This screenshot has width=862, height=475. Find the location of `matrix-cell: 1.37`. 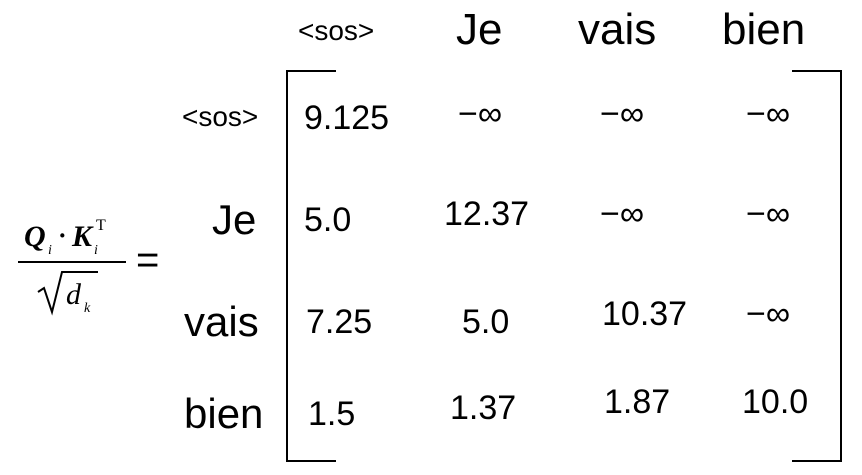

matrix-cell: 1.37 is located at coordinates (483, 408).